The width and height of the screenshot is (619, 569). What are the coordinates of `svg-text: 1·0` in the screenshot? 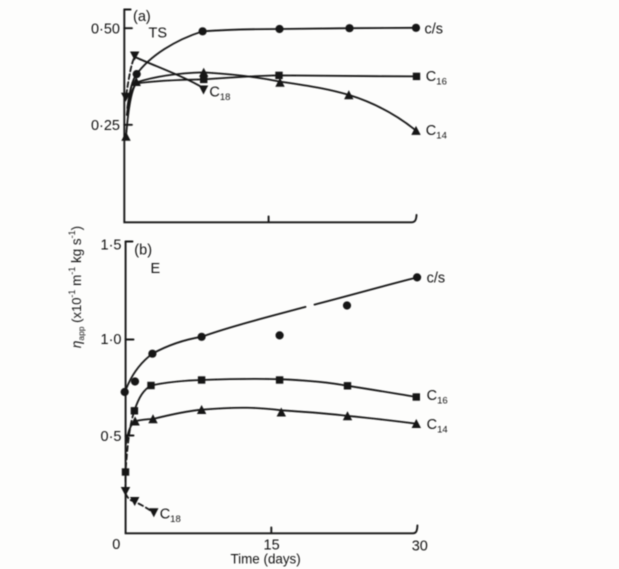 It's located at (111, 340).